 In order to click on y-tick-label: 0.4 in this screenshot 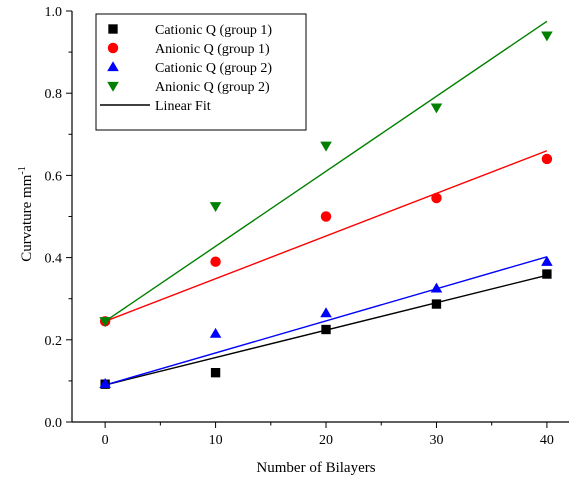, I will do `click(54, 259)`.